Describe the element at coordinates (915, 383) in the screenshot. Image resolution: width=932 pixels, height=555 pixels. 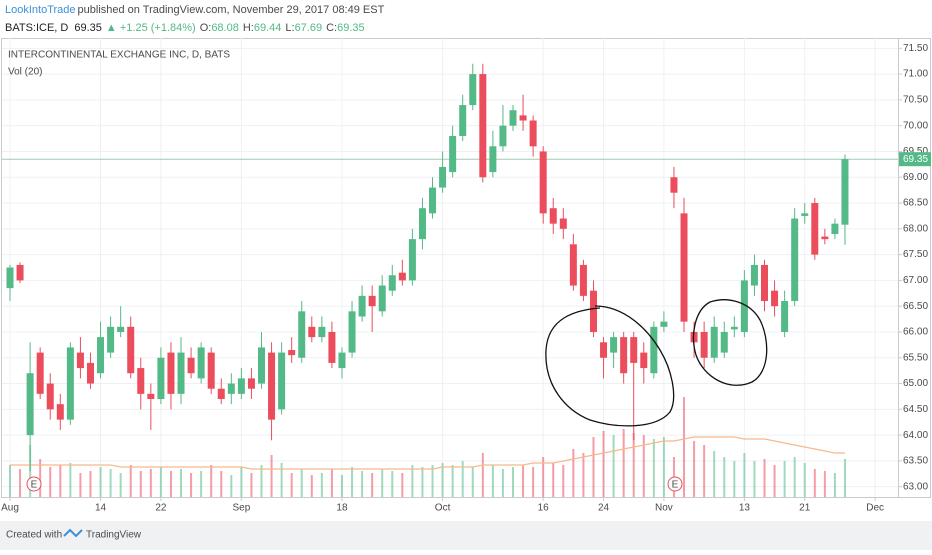
I see `y-tick-label: 65.00` at that location.